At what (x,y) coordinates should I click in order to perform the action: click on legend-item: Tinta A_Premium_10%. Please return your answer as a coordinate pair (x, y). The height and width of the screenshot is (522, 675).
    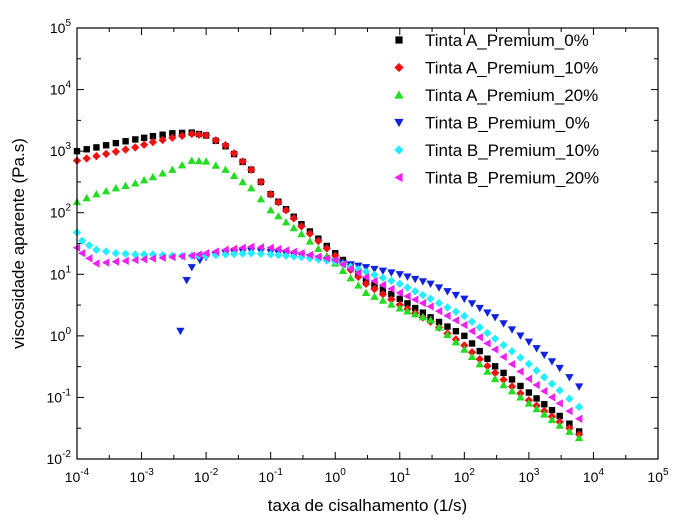
    Looking at the image, I should click on (496, 68).